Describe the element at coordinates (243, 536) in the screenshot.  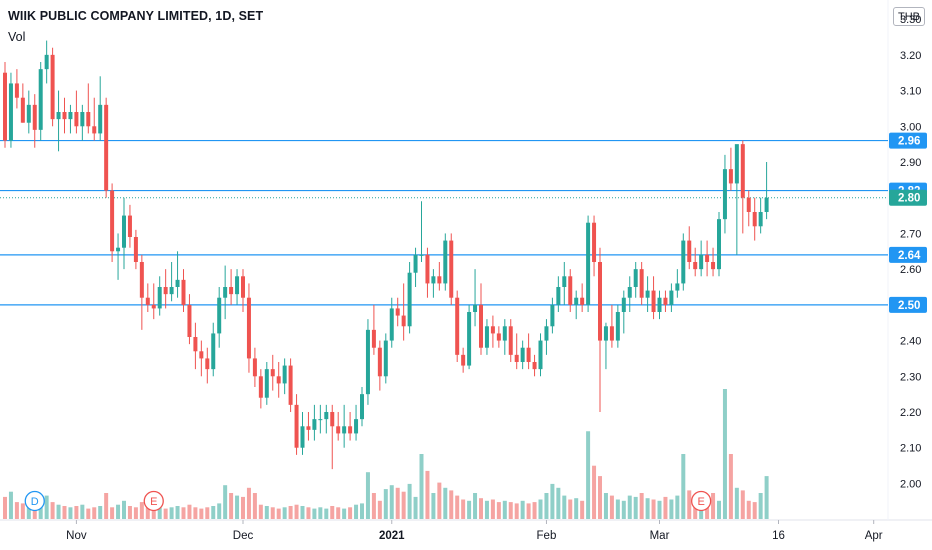
I see `time-tick-label: Dec` at that location.